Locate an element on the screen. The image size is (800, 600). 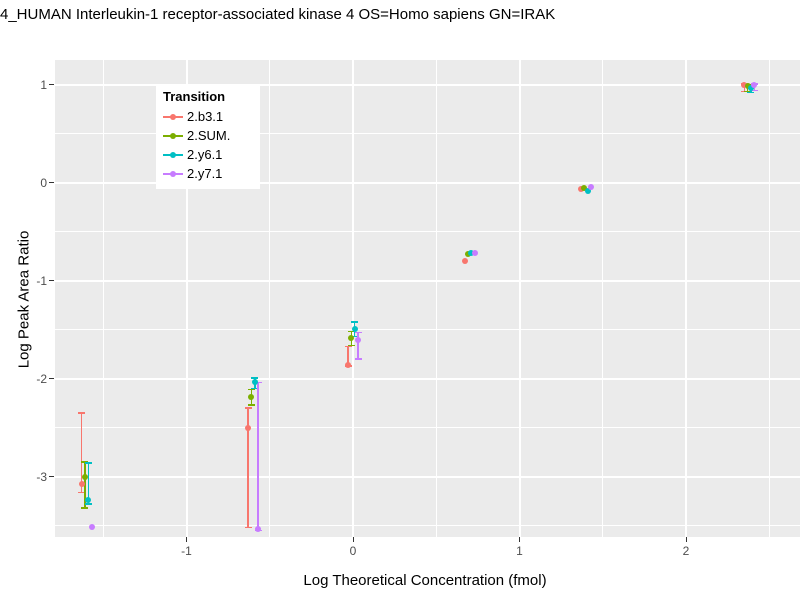
y-tick-label: -3 is located at coordinates (41, 476).